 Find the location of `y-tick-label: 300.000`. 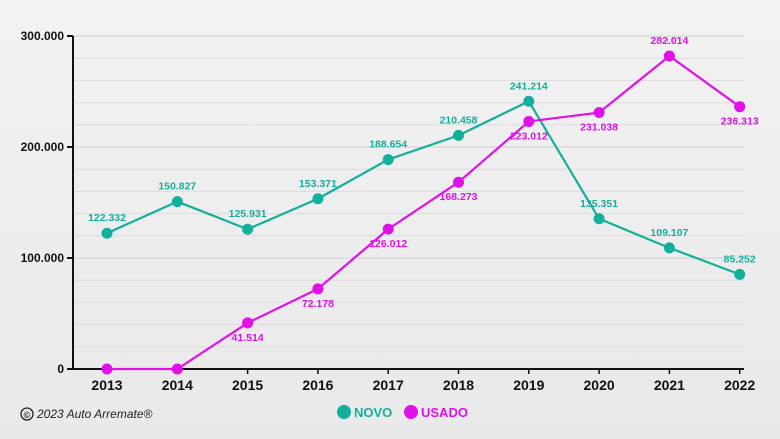

y-tick-label: 300.000 is located at coordinates (43, 36).